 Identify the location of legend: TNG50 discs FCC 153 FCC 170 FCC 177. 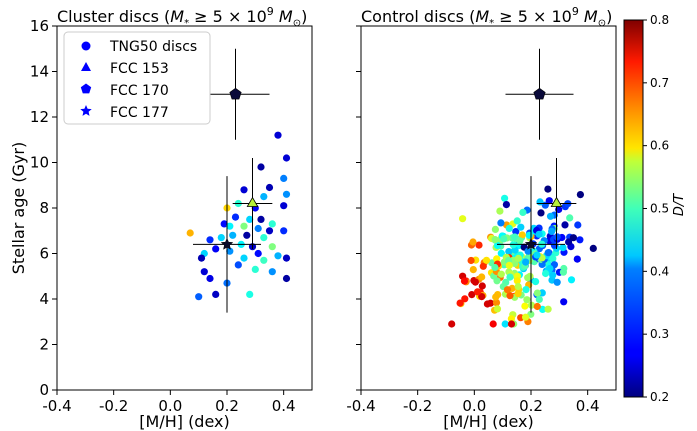
(137, 78).